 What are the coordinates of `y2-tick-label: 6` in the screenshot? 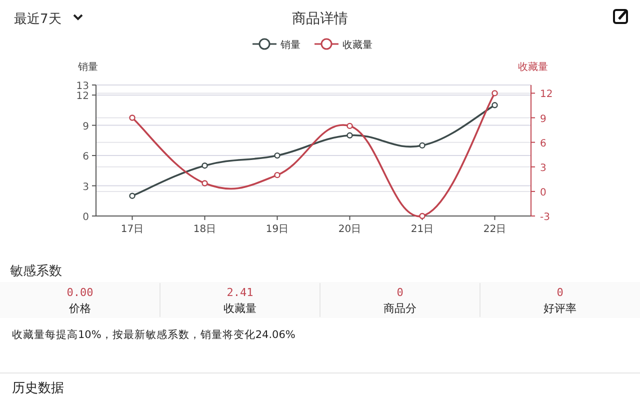 It's located at (543, 144).